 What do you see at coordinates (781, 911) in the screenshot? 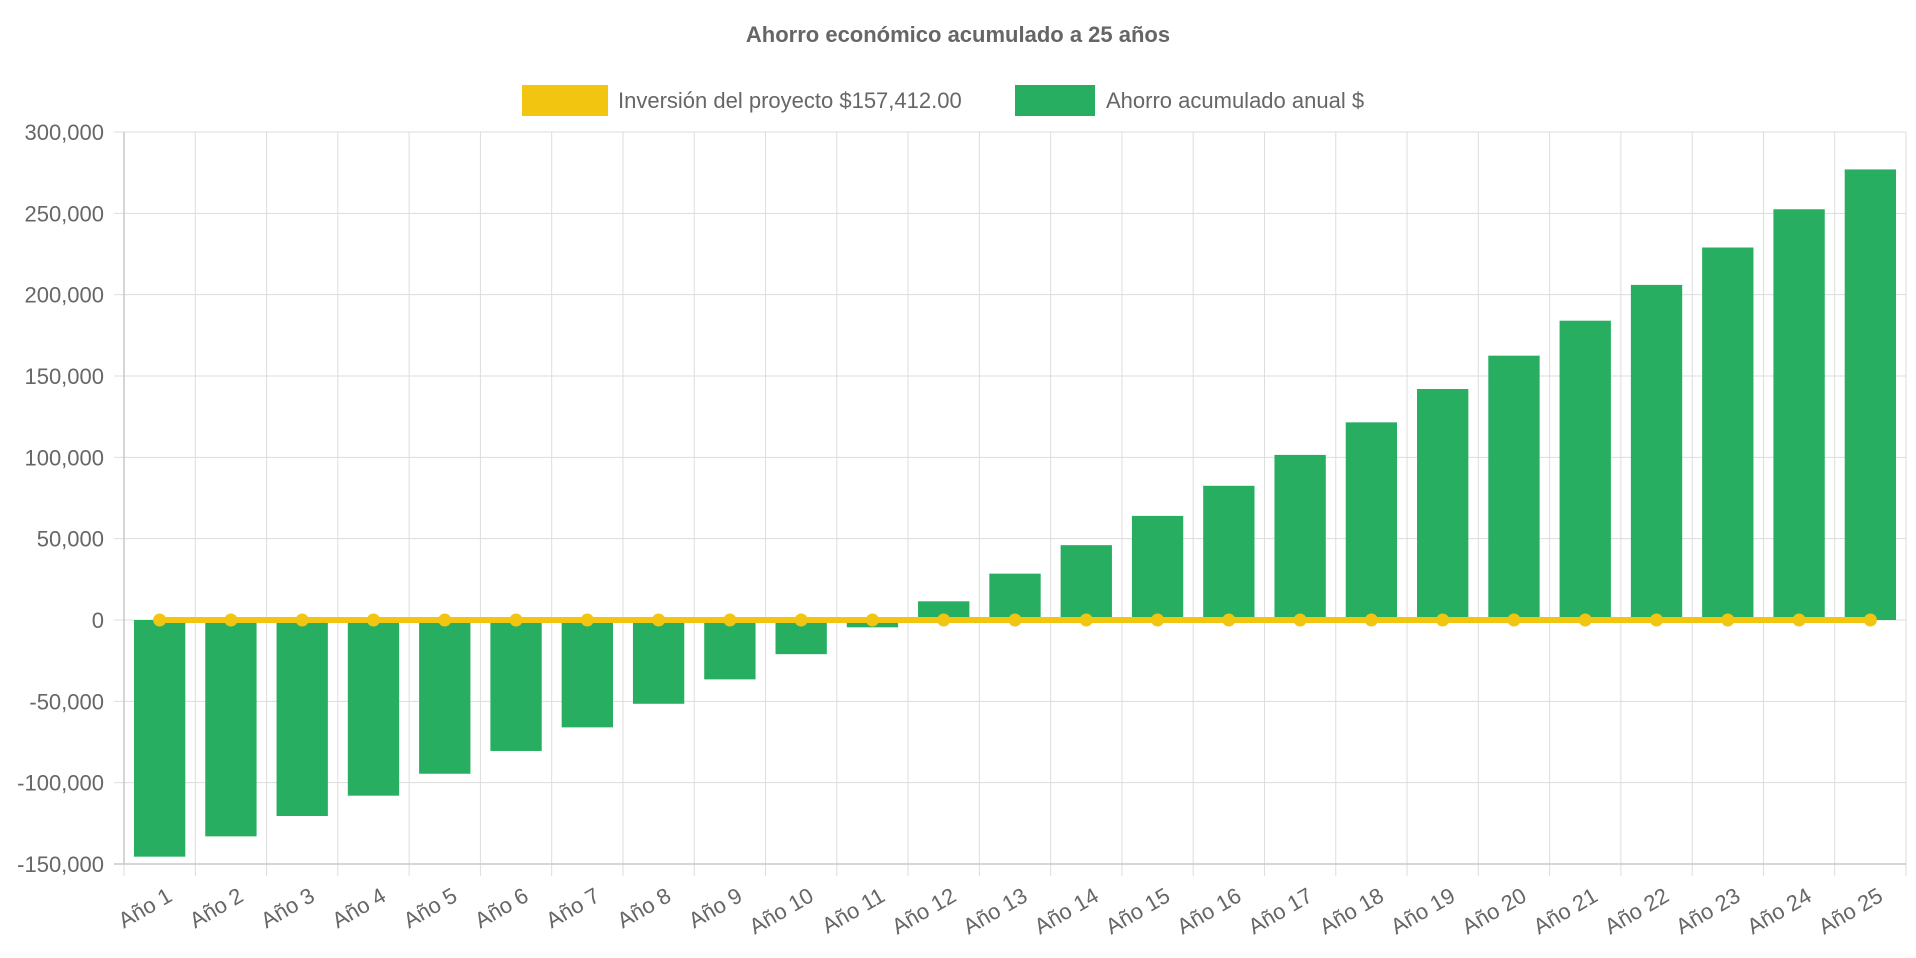
I see `x-tick-label: Año 10` at bounding box center [781, 911].